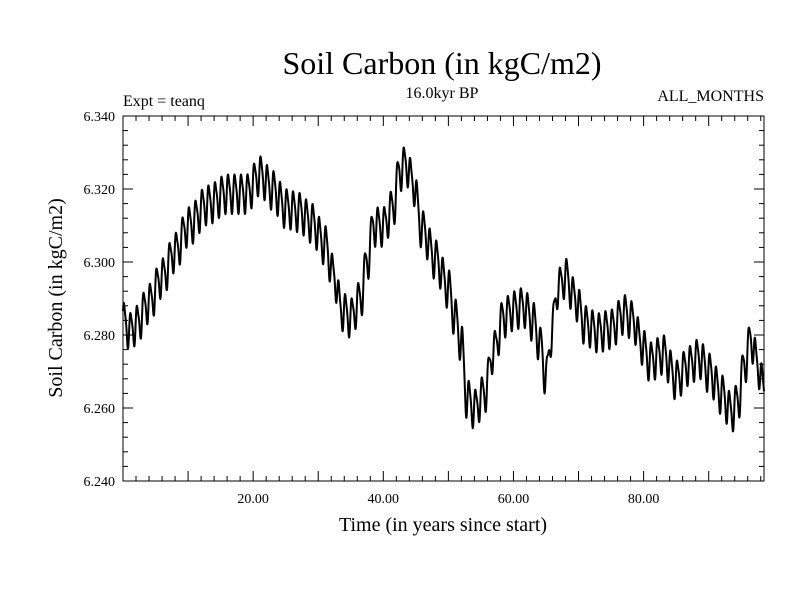  I want to click on x-tick-label: 20.00, so click(253, 499).